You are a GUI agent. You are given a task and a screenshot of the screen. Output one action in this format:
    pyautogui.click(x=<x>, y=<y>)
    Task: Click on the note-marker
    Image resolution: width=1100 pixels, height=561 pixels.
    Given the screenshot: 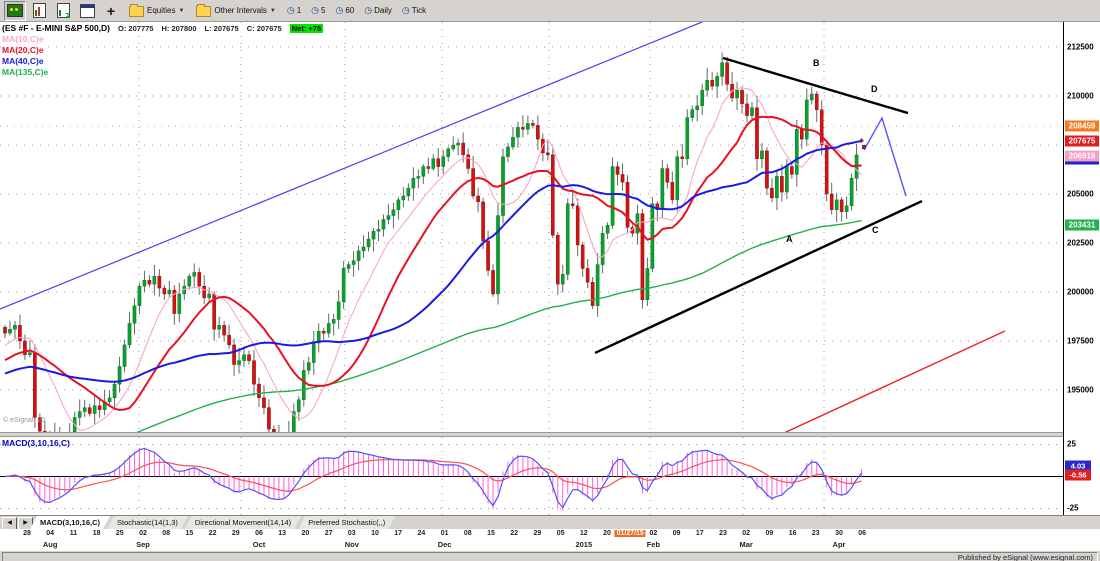 What is the action you would take?
    pyautogui.click(x=864, y=146)
    